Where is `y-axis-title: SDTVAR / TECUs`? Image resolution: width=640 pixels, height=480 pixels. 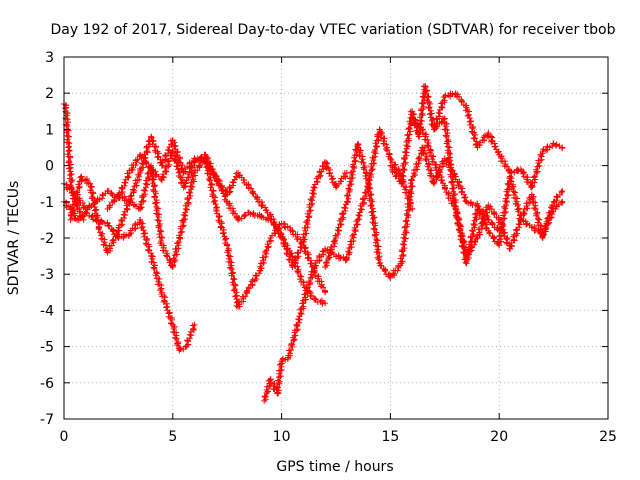 y-axis-title: SDTVAR / TECUs is located at coordinates (14, 238).